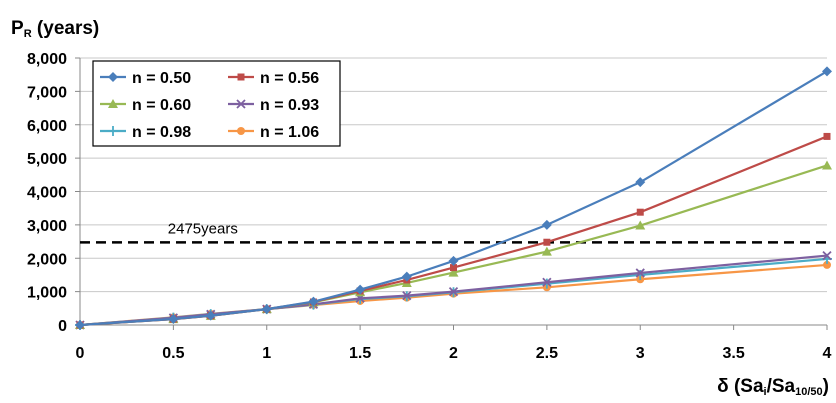  Describe the element at coordinates (161, 105) in the screenshot. I see `legend-label: n = 0.60` at that location.